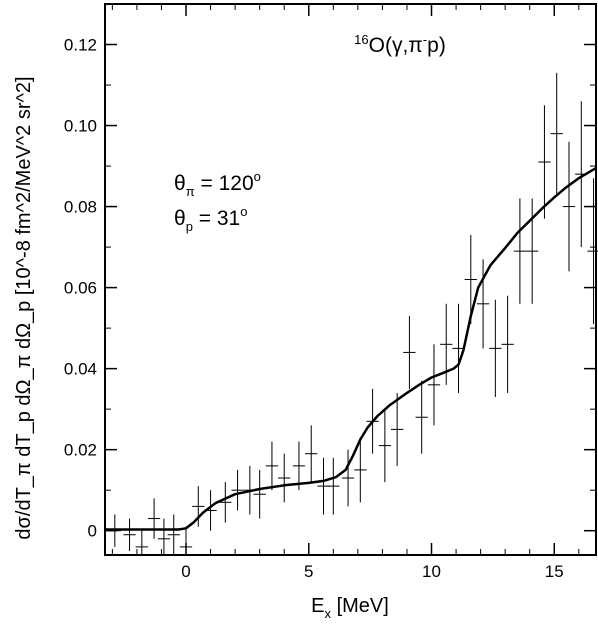  Describe the element at coordinates (350, 608) in the screenshot. I see `x-axis-label: Ex [MeV]` at that location.